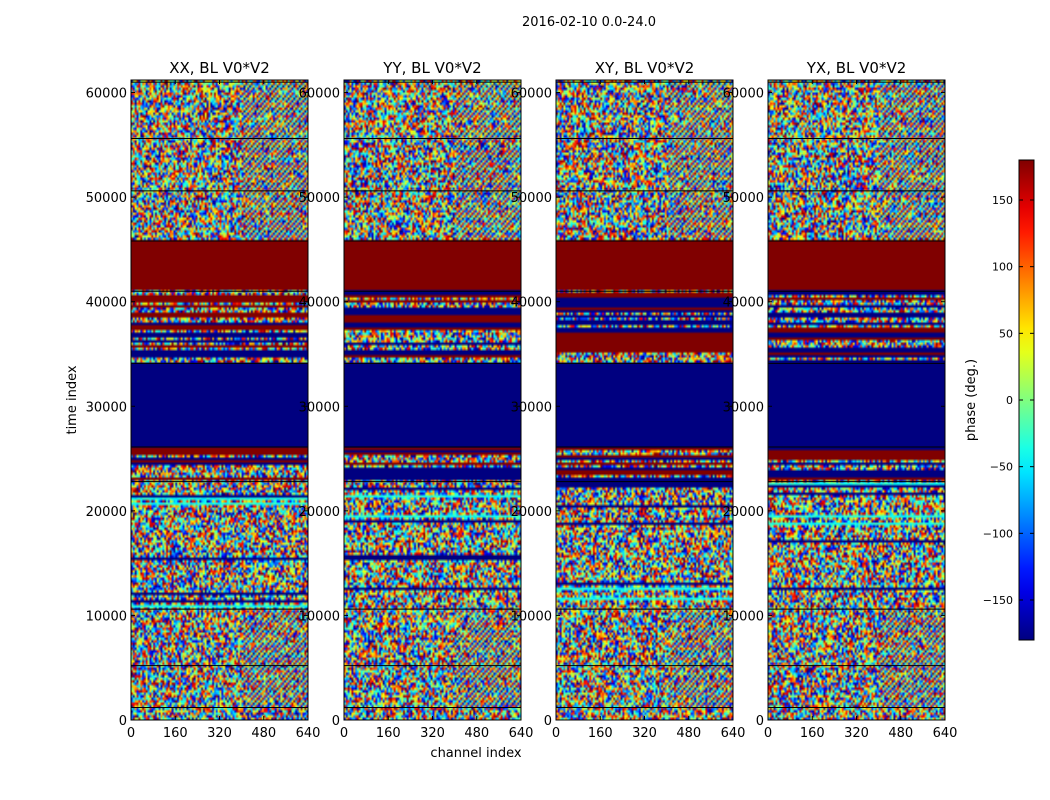 Image resolution: width=1050 pixels, height=800 pixels. What do you see at coordinates (971, 400) in the screenshot?
I see `colorbar-label: phase (deg.)` at bounding box center [971, 400].